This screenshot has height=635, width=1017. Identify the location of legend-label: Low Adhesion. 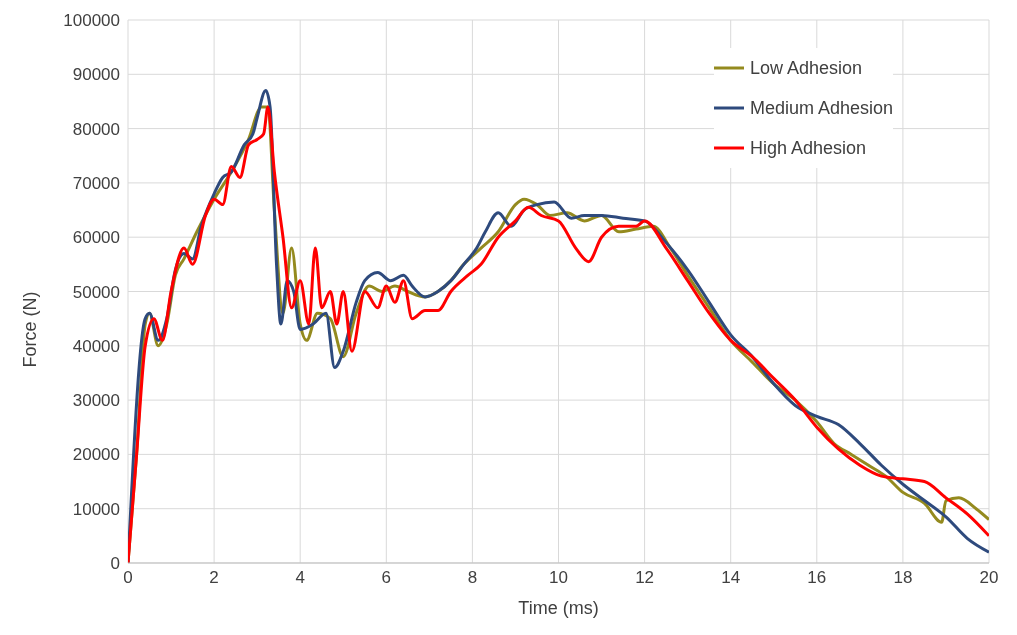
(805, 68).